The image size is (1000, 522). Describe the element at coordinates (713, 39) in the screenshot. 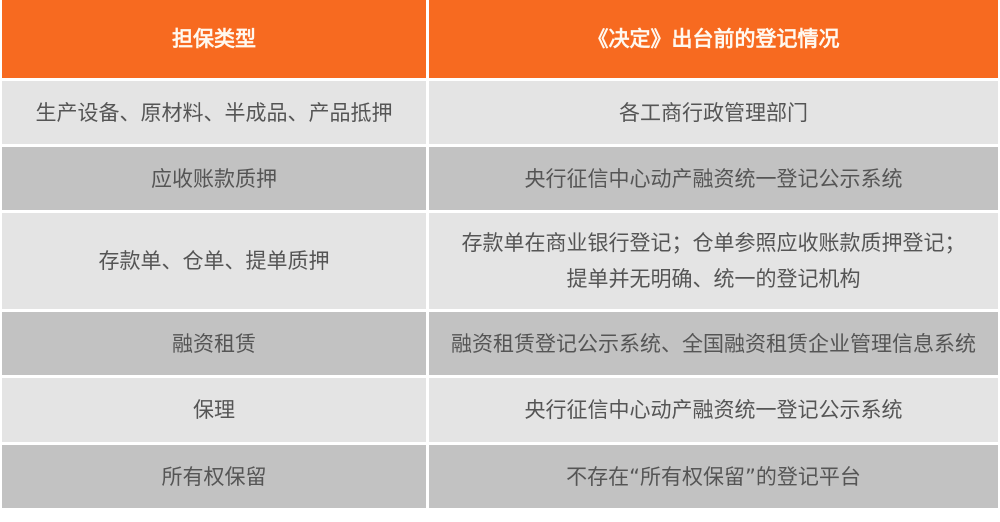

I see `header-registration-status: 《决定》出台前的登记情况` at that location.